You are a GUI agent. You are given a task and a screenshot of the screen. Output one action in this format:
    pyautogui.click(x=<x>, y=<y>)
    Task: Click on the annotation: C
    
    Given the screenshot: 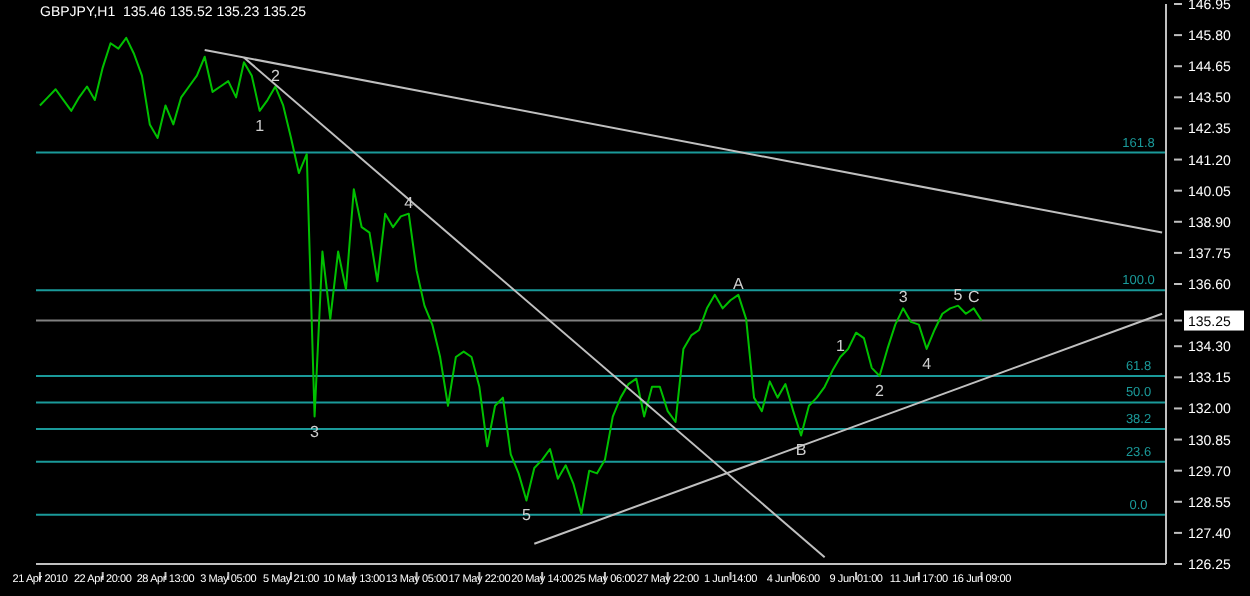 What is the action you would take?
    pyautogui.click(x=973, y=297)
    